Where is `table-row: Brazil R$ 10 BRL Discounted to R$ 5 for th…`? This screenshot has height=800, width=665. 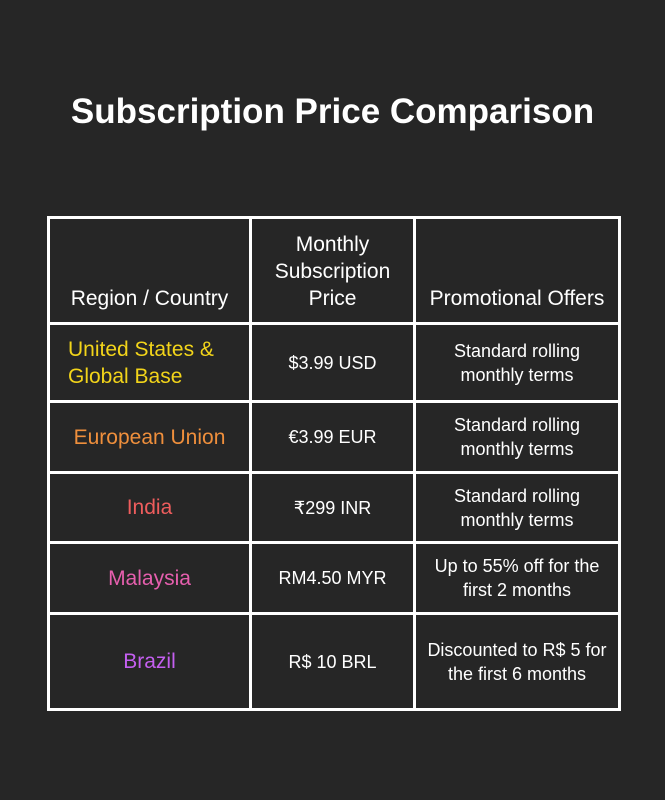
table-row: Brazil R$ 10 BRL Discounted to R$ 5 for th… is located at coordinates (334, 661).